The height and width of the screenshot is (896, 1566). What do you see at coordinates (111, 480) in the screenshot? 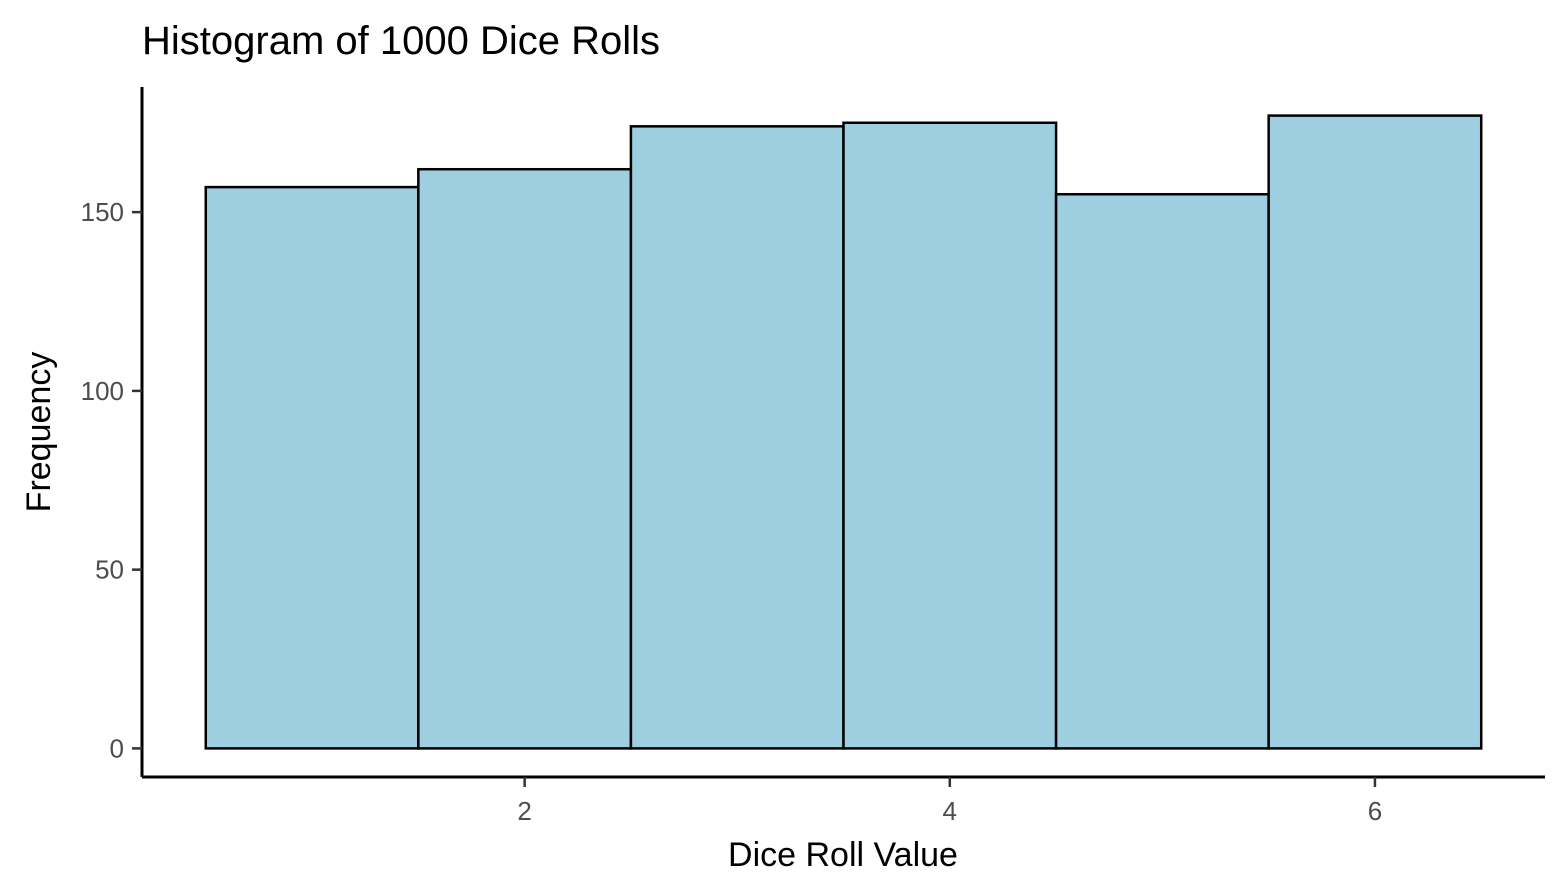
I see `y-ticks-group: 0 50 100 150` at bounding box center [111, 480].